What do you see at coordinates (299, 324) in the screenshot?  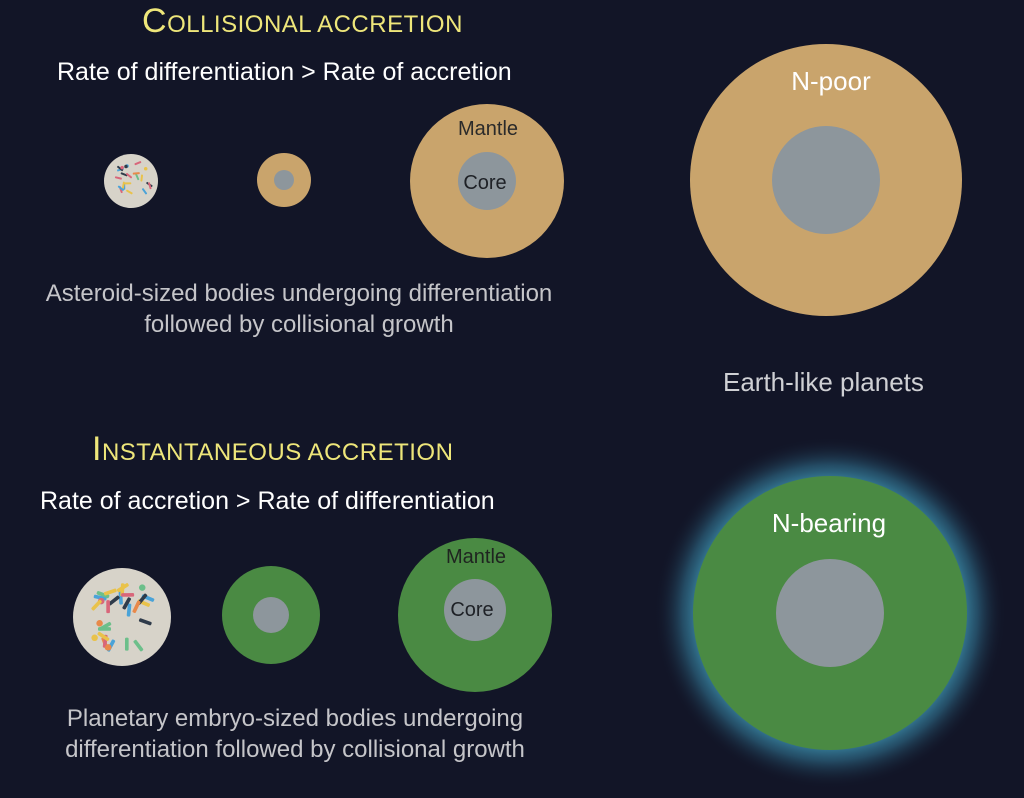 I see `collisional-caption-line2: followed by collisional growth` at bounding box center [299, 324].